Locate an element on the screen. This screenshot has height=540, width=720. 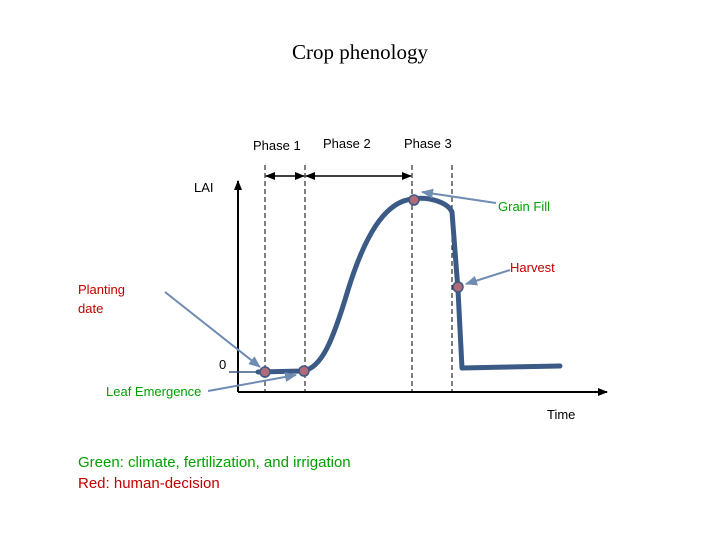
x-axis-label: Time is located at coordinates (561, 414).